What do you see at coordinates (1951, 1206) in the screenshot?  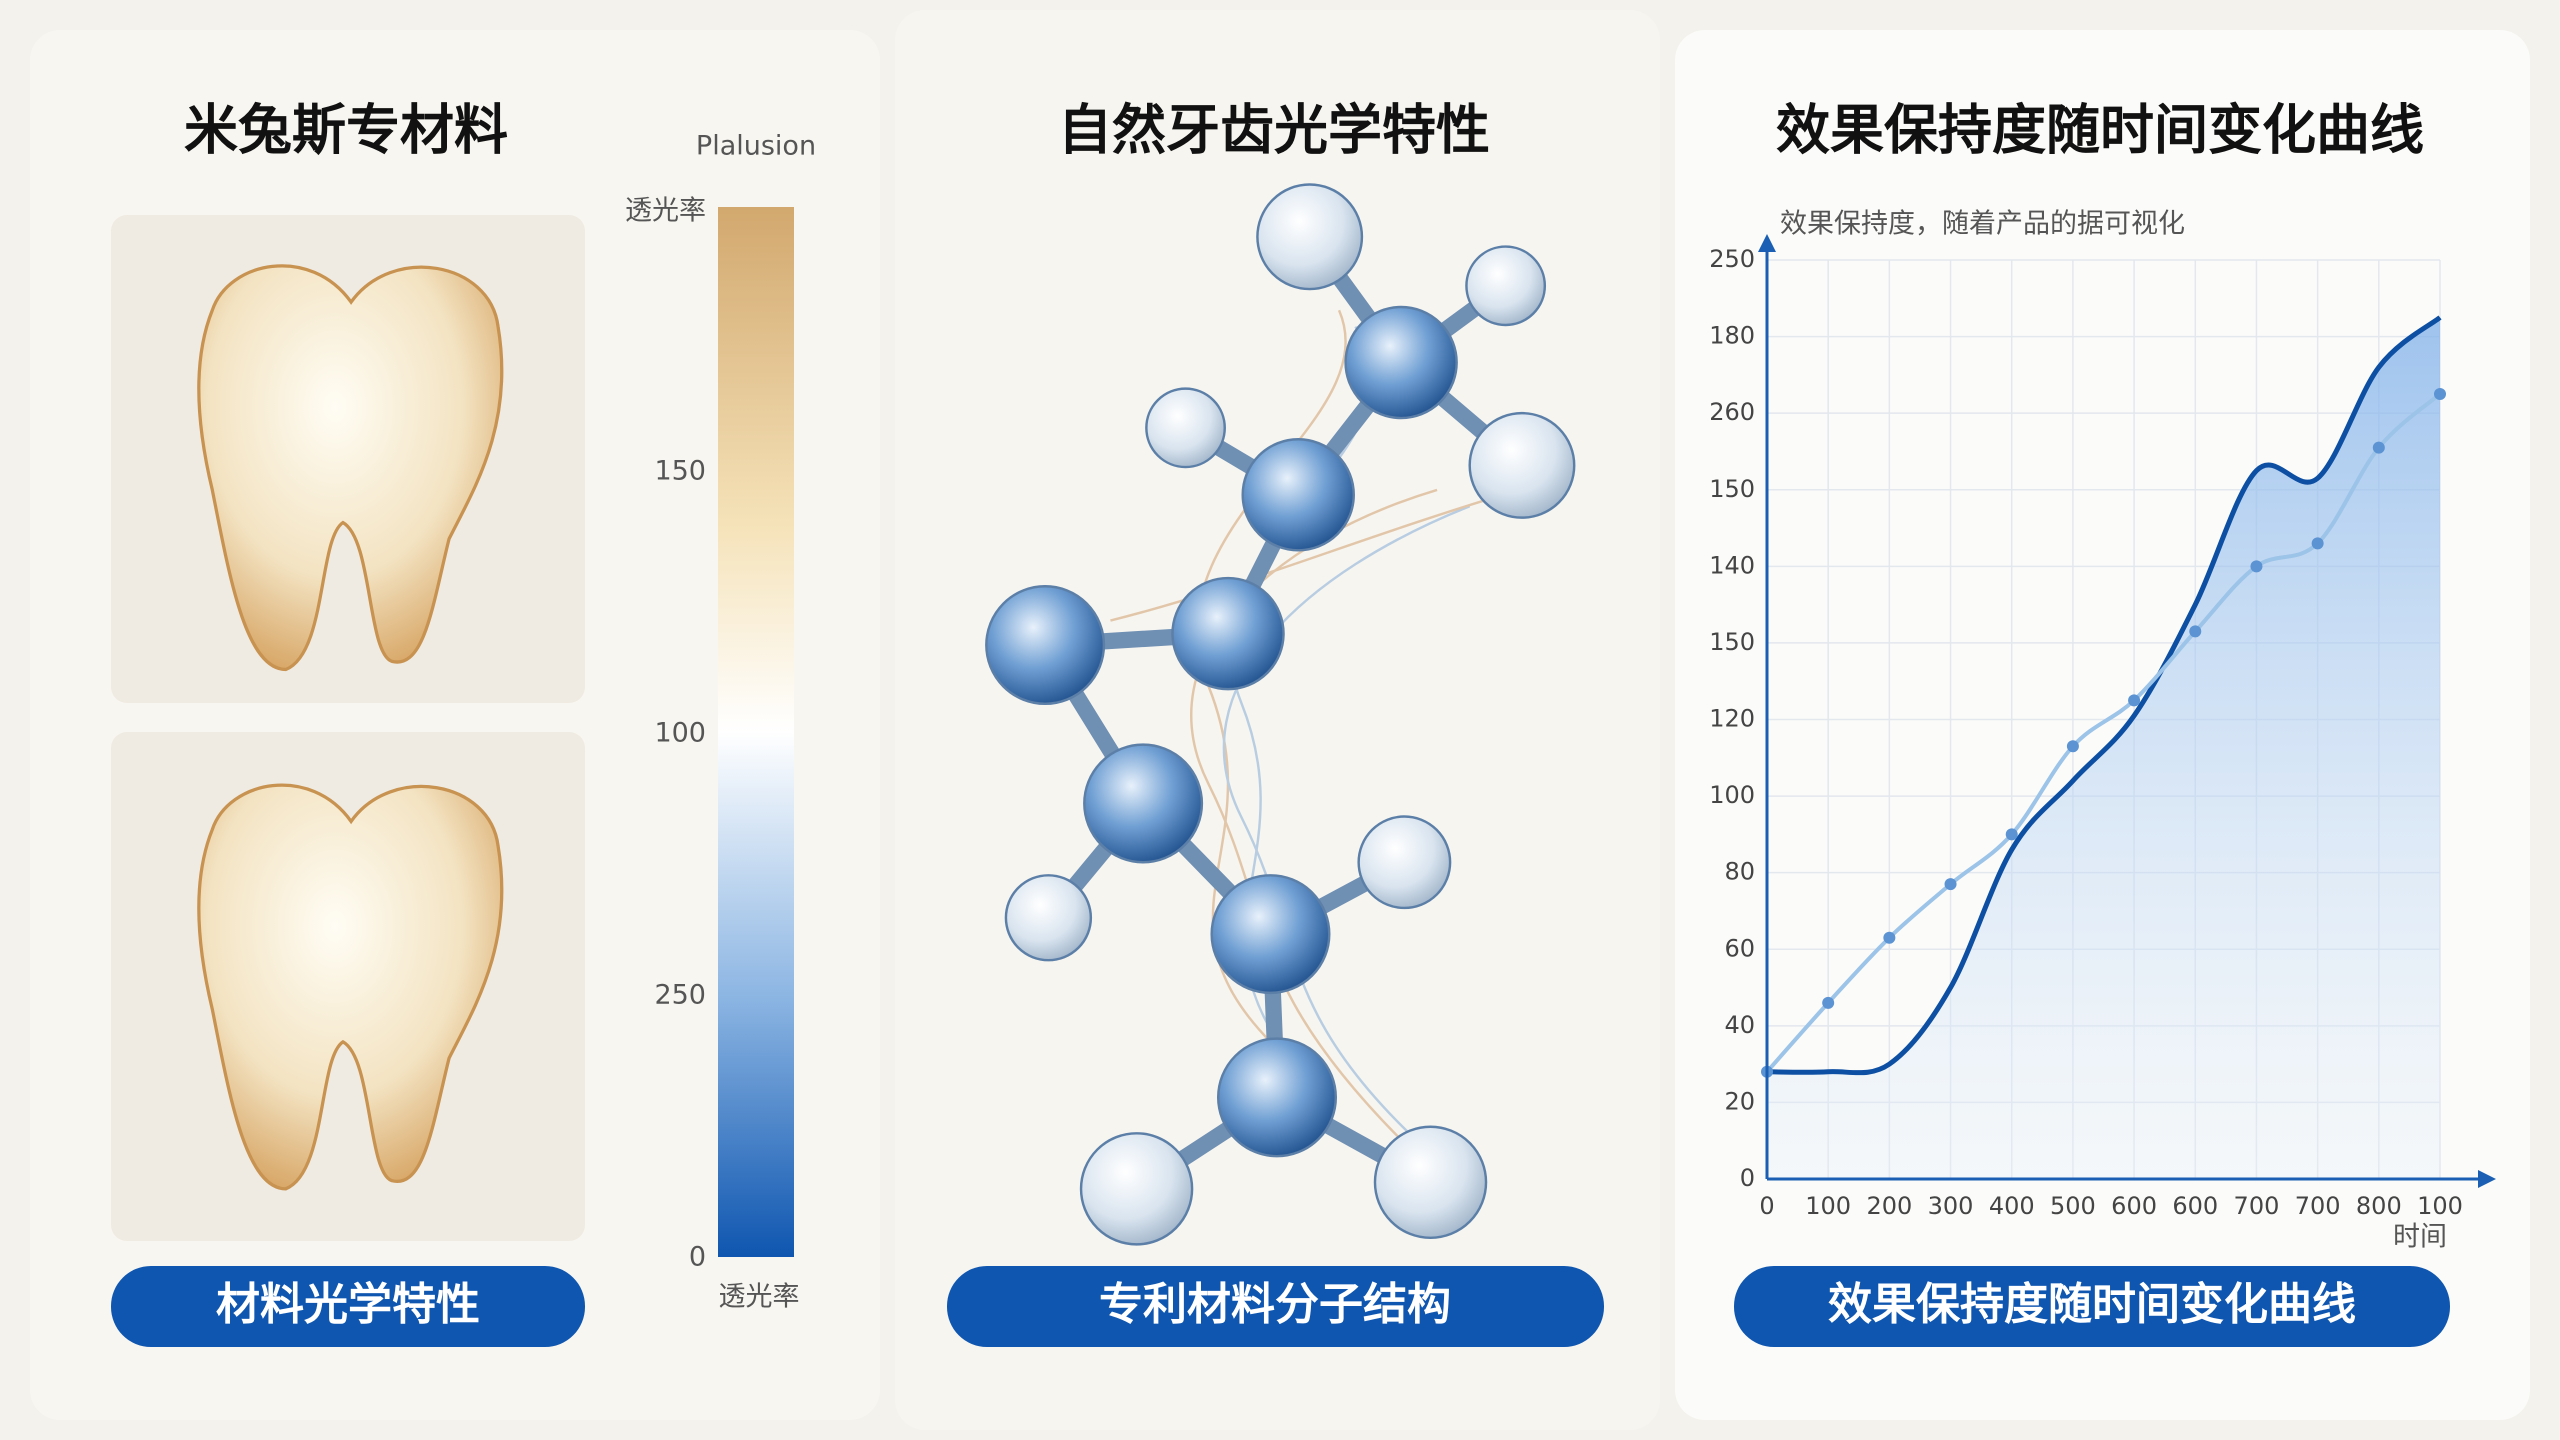 I see `x-tick-label: 300` at bounding box center [1951, 1206].